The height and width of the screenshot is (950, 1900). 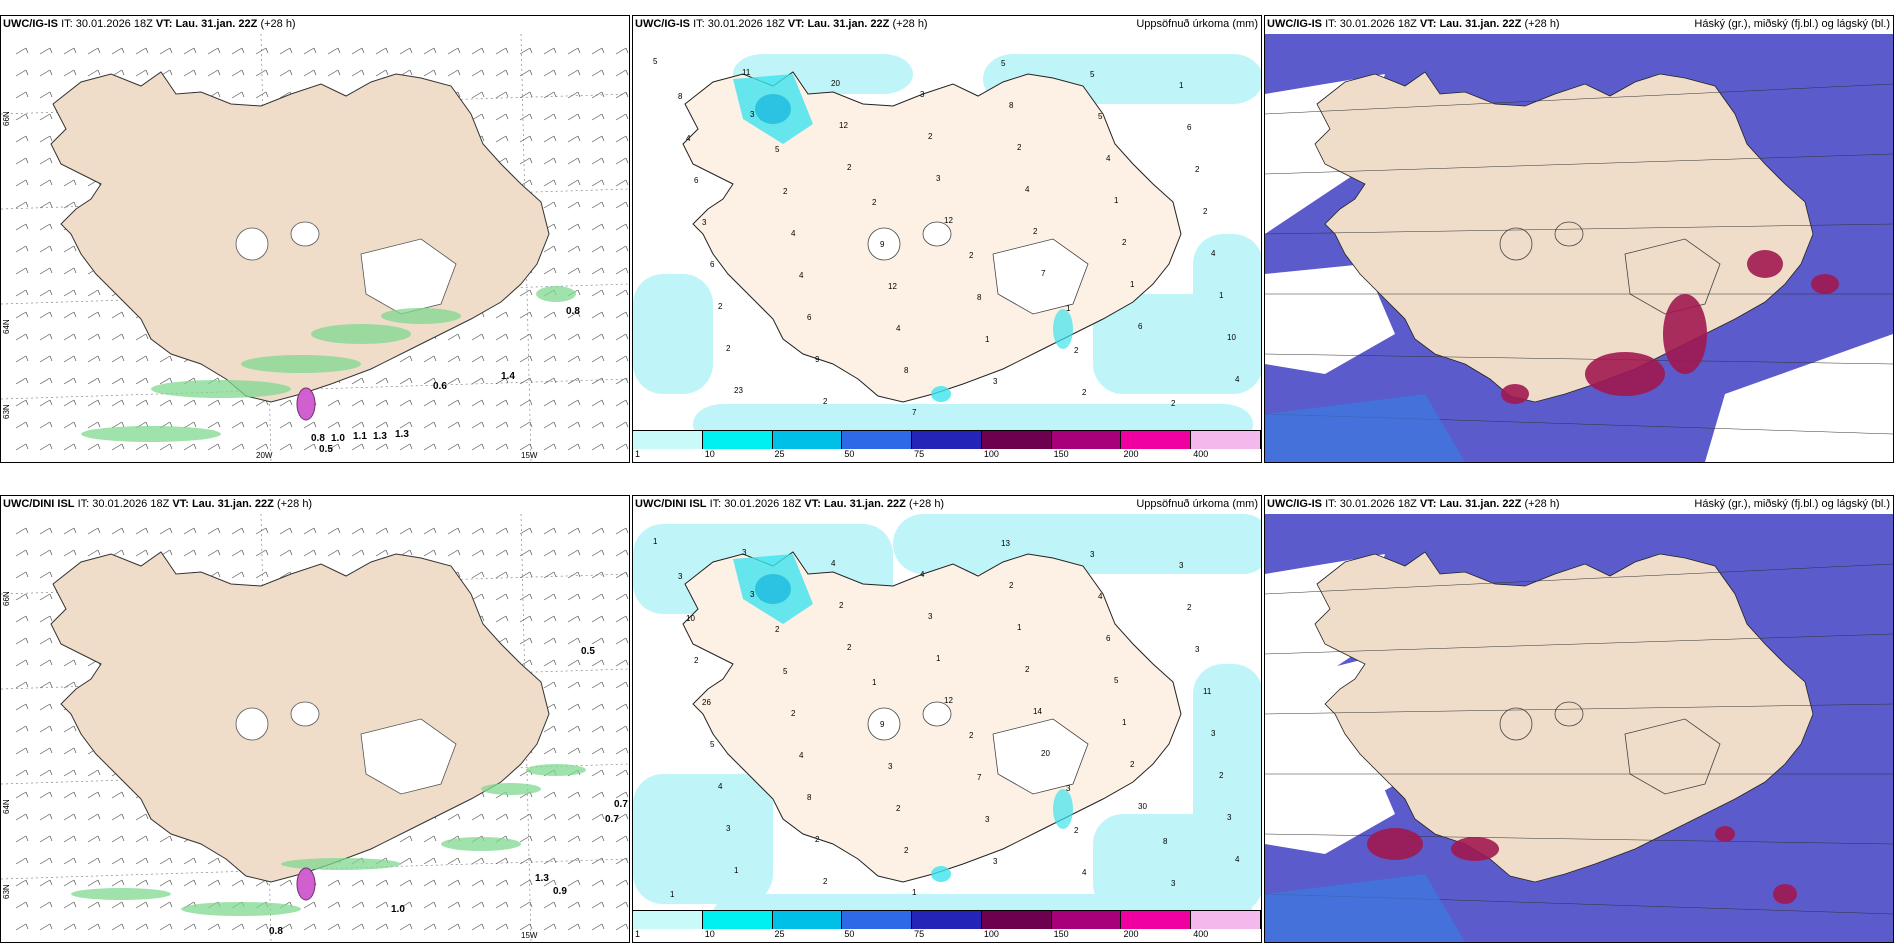 What do you see at coordinates (849, 934) in the screenshot?
I see `legend-label: 50` at bounding box center [849, 934].